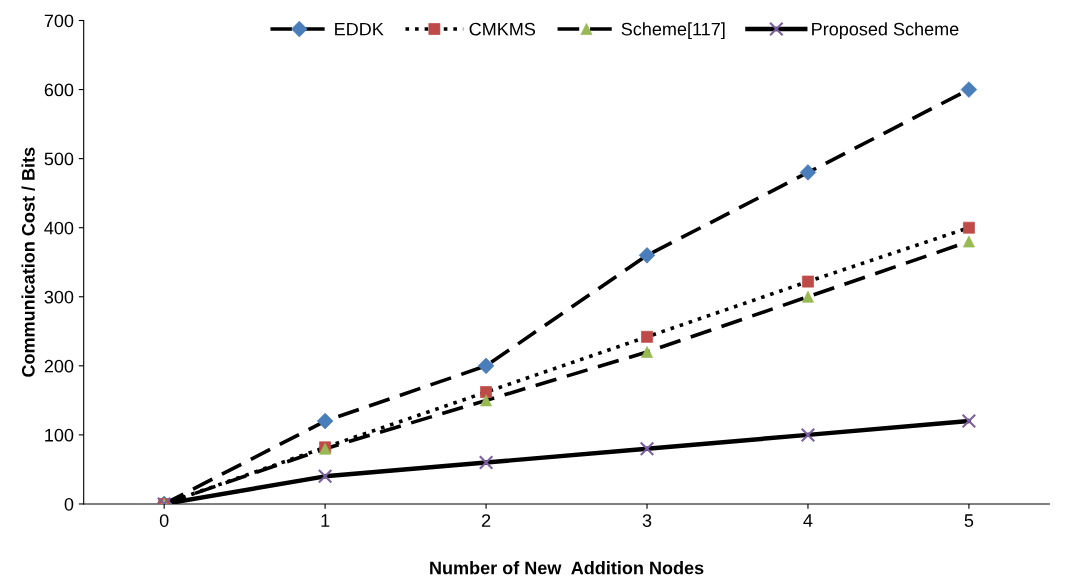  What do you see at coordinates (359, 29) in the screenshot?
I see `legend-label: EDDK` at bounding box center [359, 29].